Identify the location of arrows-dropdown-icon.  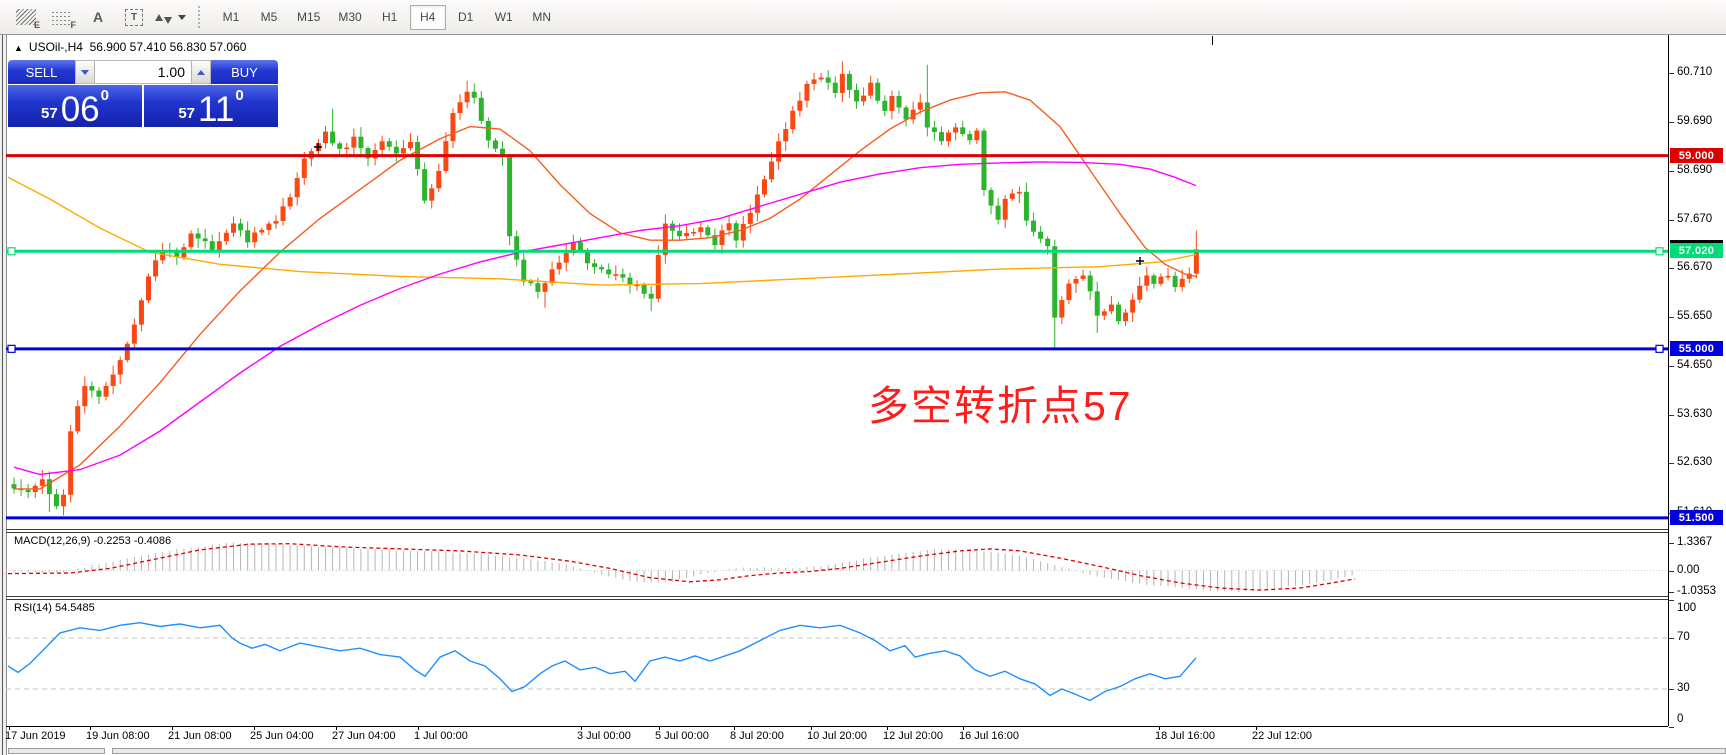
(170, 17).